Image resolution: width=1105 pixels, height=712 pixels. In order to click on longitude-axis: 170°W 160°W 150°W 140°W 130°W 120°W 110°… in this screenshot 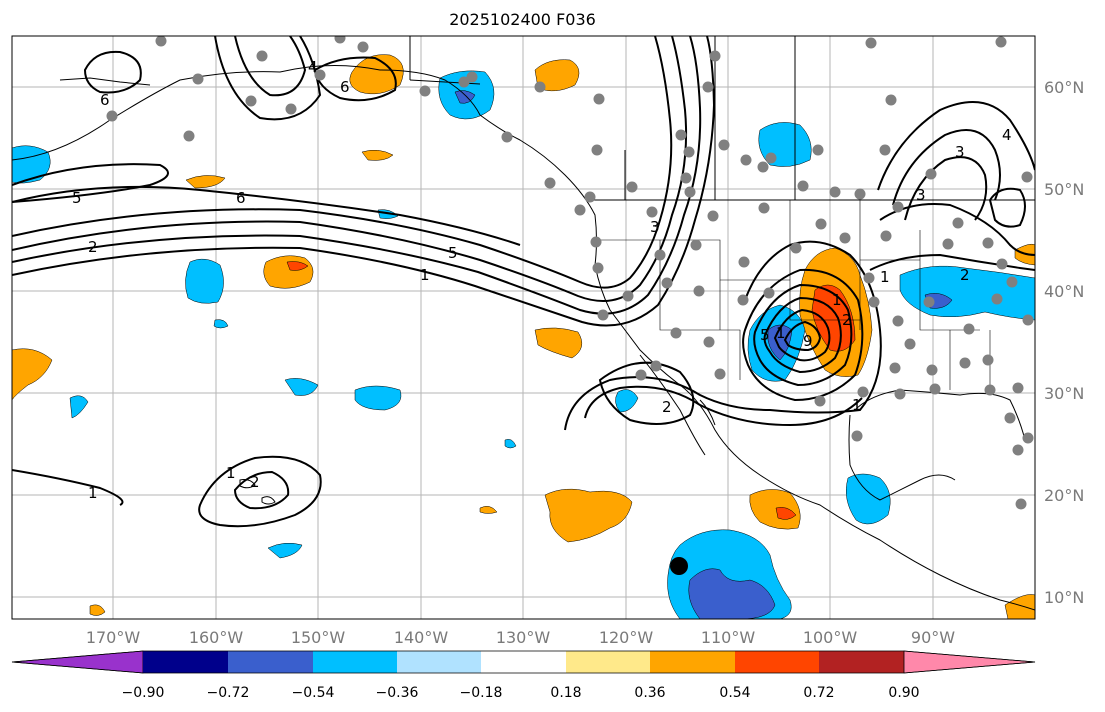, I will do `click(520, 637)`.